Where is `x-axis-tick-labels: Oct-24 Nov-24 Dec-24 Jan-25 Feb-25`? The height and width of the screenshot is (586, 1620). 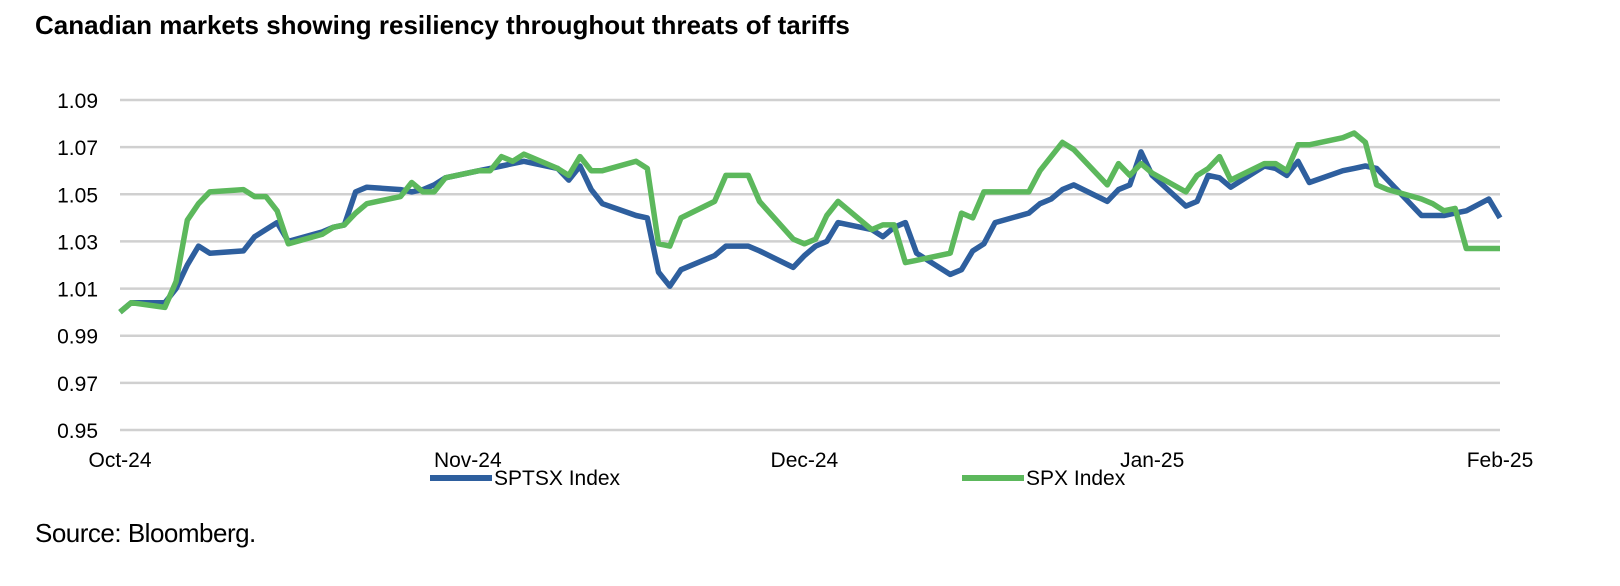
x-axis-tick-labels: Oct-24 Nov-24 Dec-24 Jan-25 Feb-25 is located at coordinates (810, 460).